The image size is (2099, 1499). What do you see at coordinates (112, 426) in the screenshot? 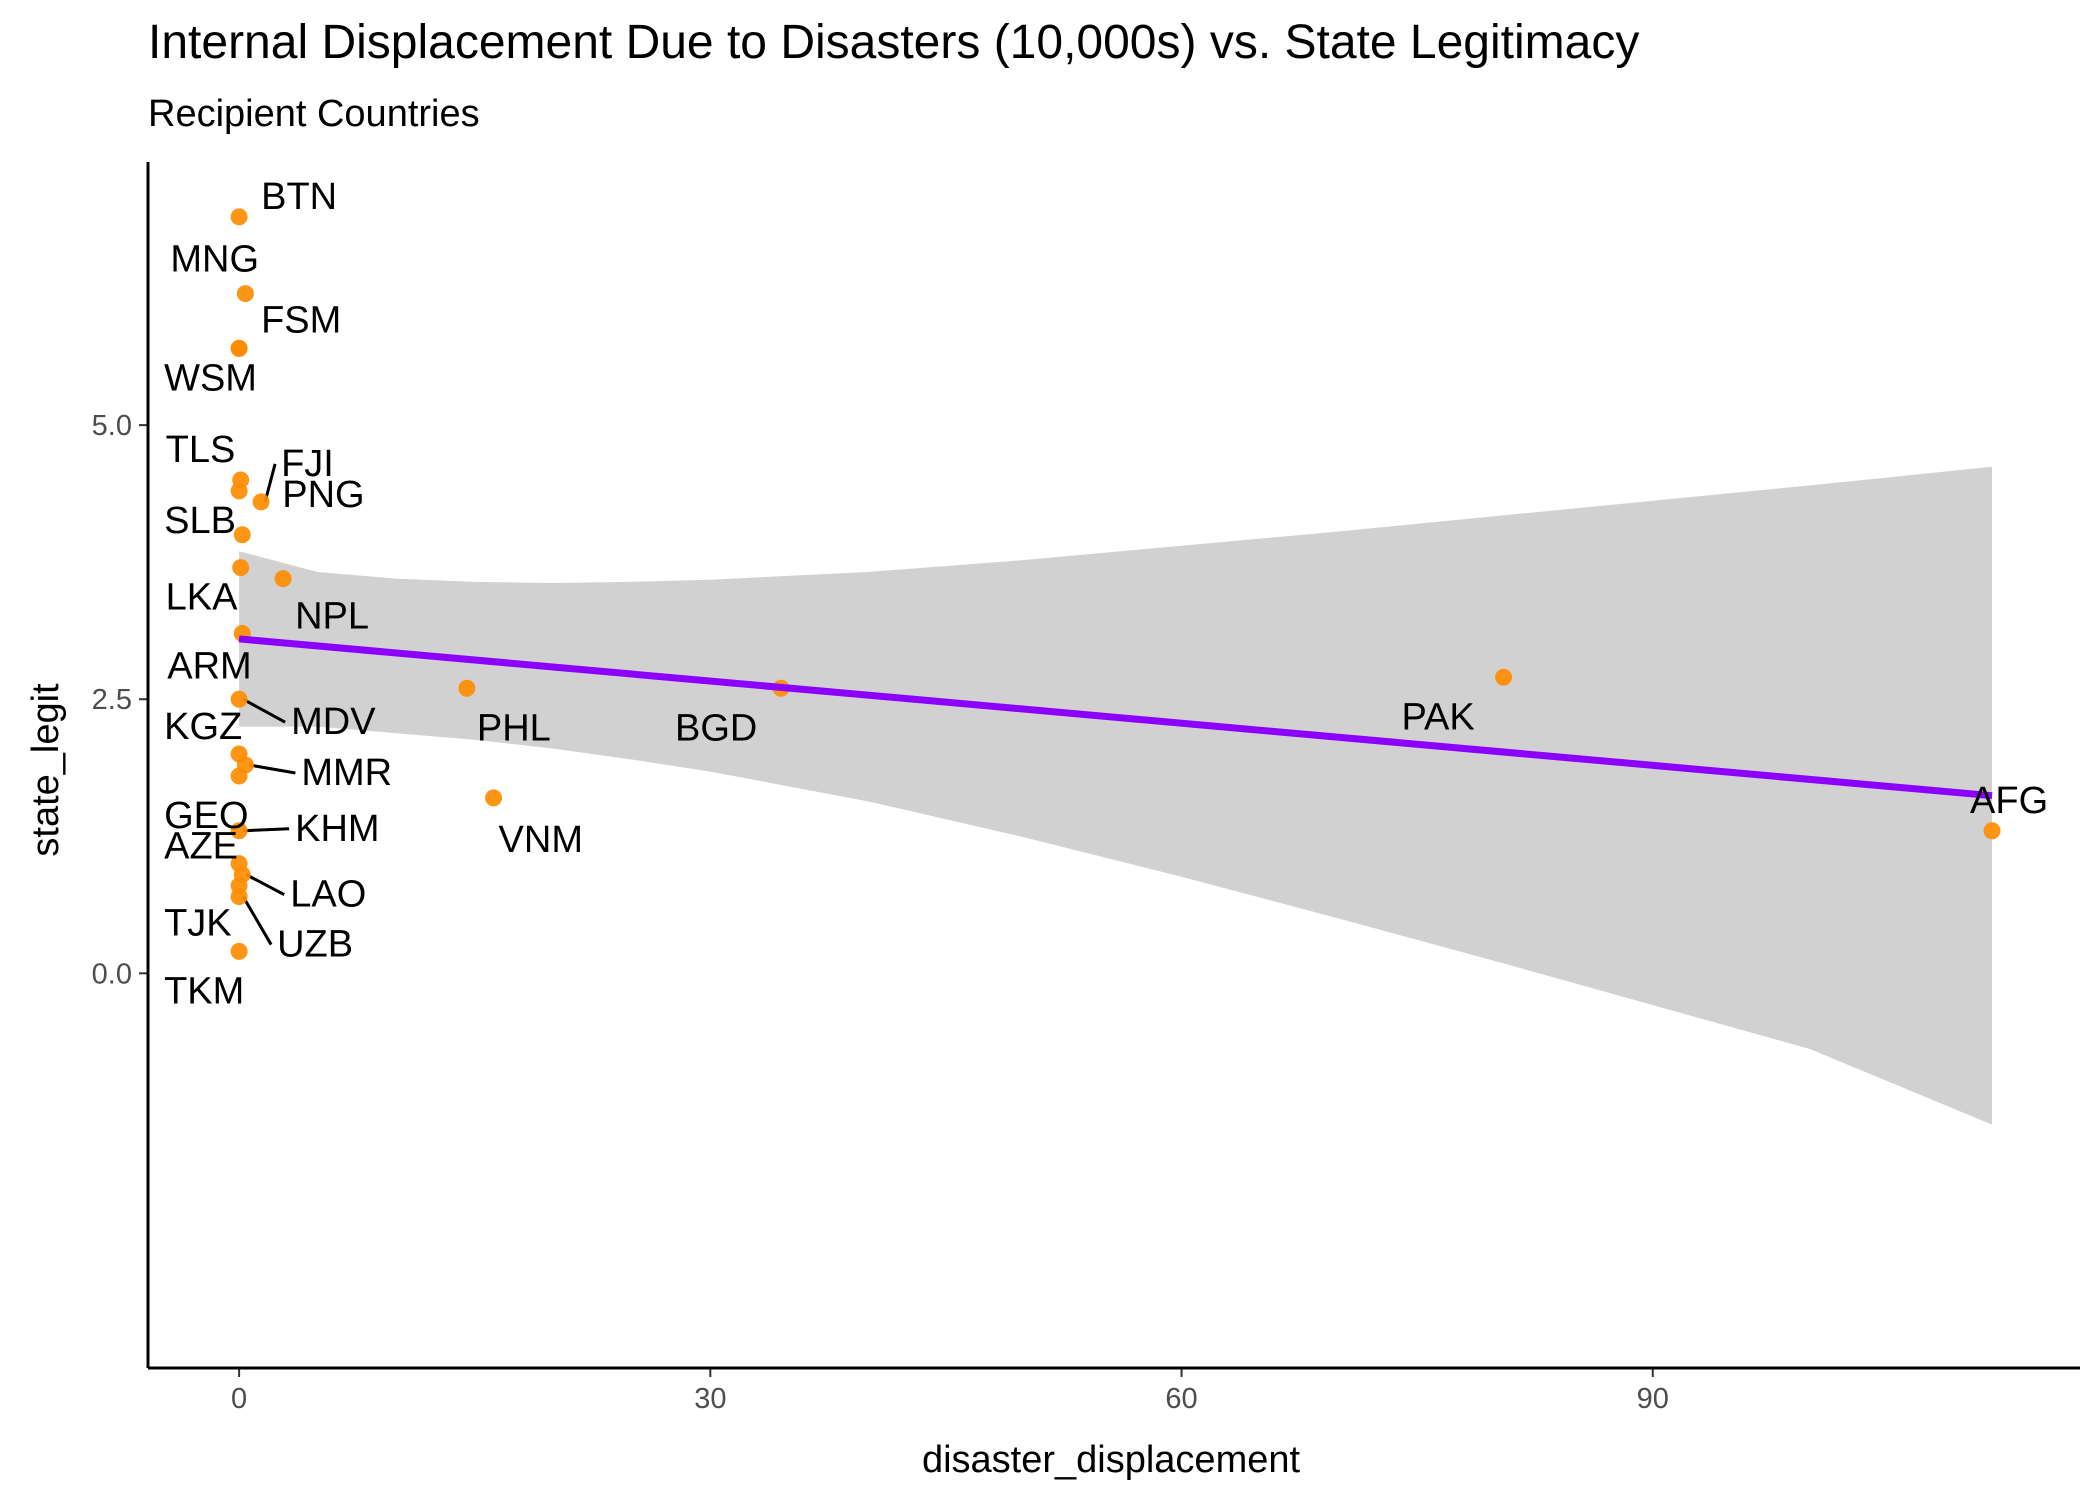
I see `y-tick-label: 5.0` at bounding box center [112, 426].